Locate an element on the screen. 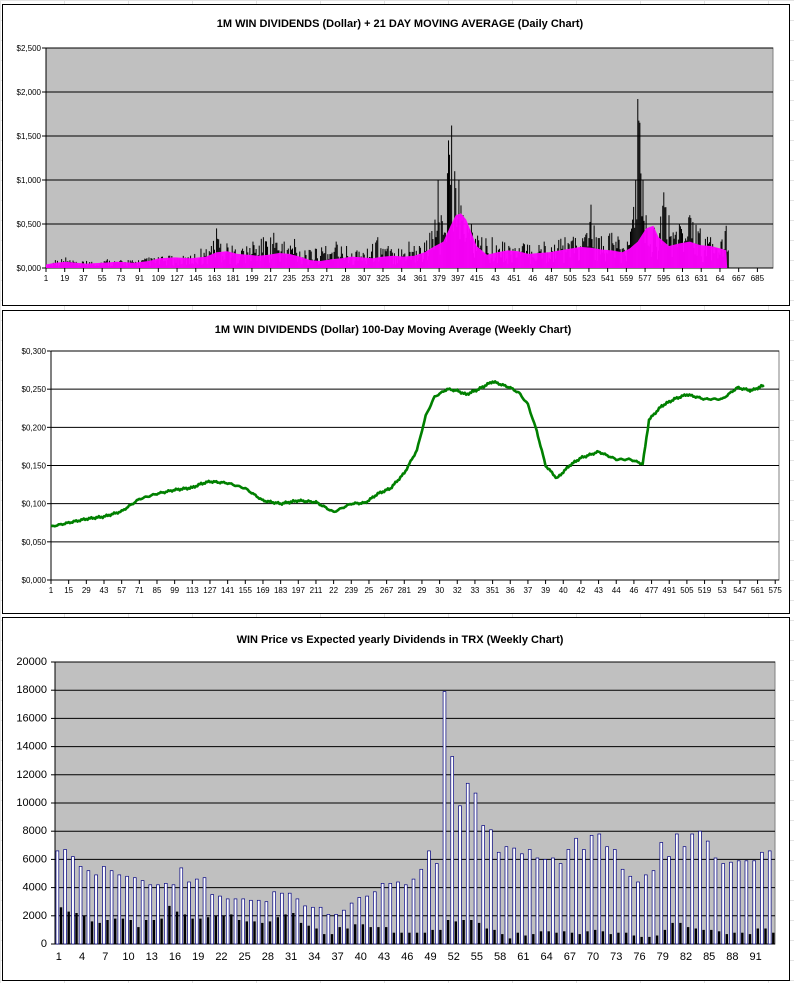  moving-average-area is located at coordinates (387, 240).